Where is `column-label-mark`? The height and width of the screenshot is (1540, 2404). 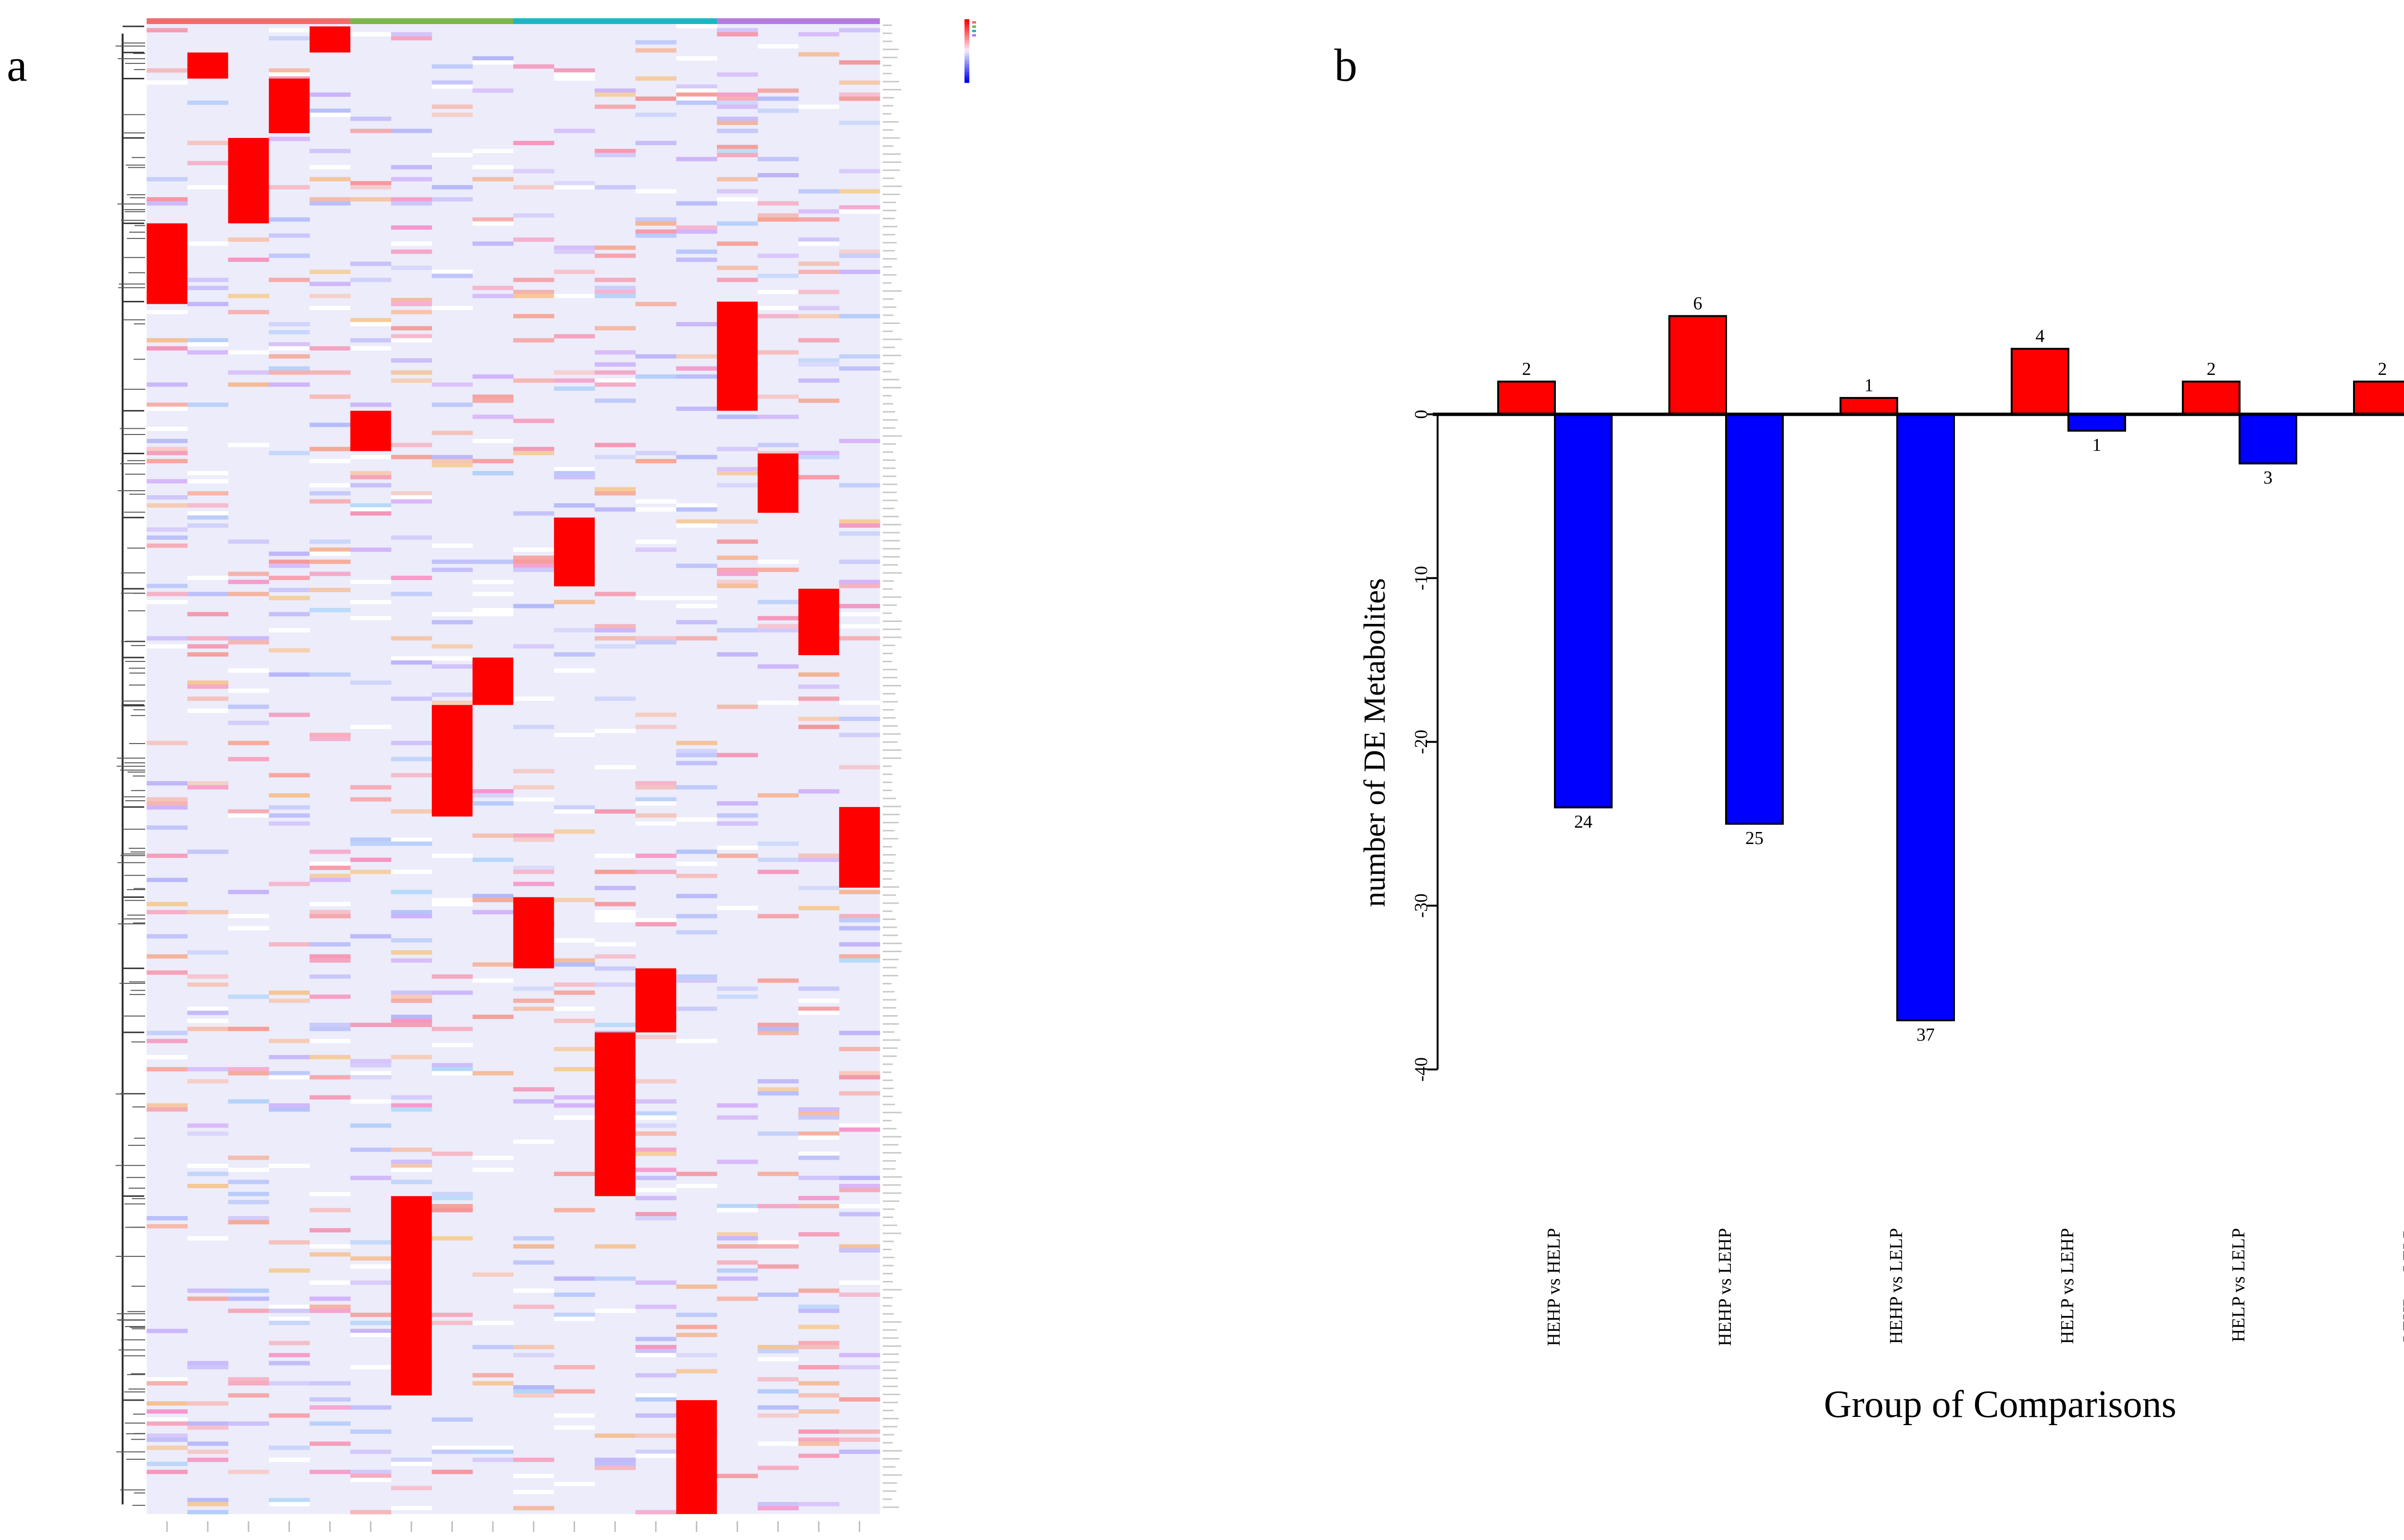 column-label-mark is located at coordinates (534, 1526).